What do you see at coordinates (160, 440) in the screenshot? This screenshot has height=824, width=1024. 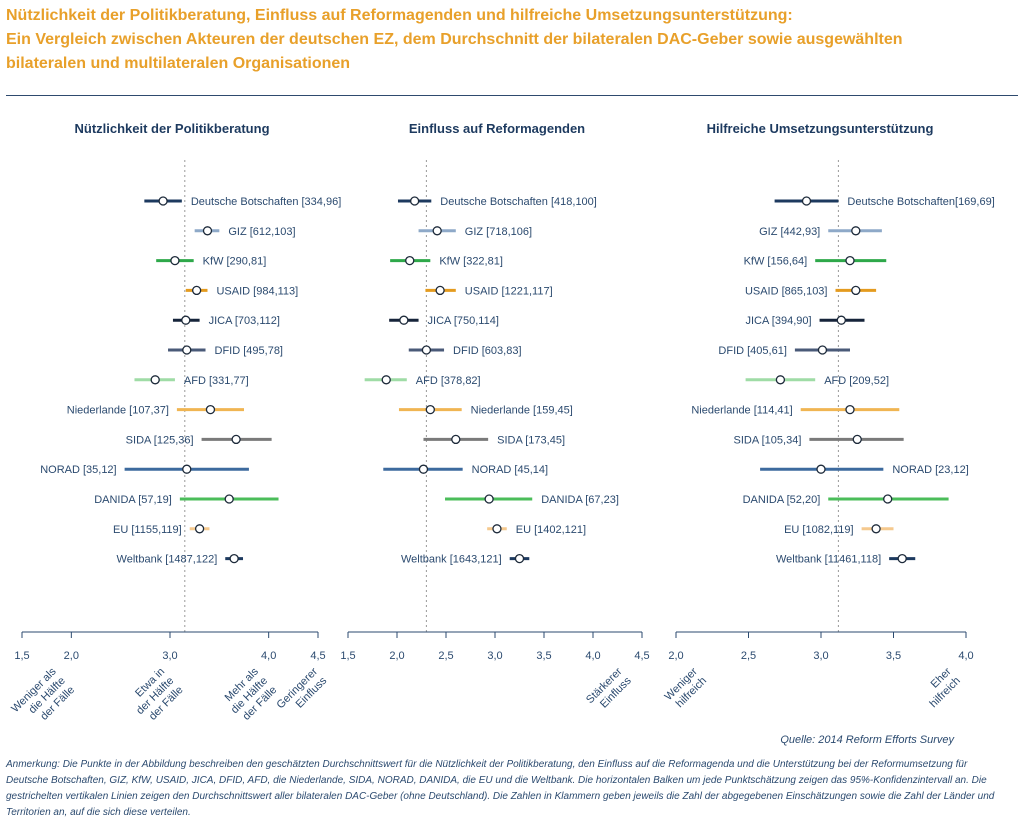 I see `data-label-sida: SIDA [125,36]` at bounding box center [160, 440].